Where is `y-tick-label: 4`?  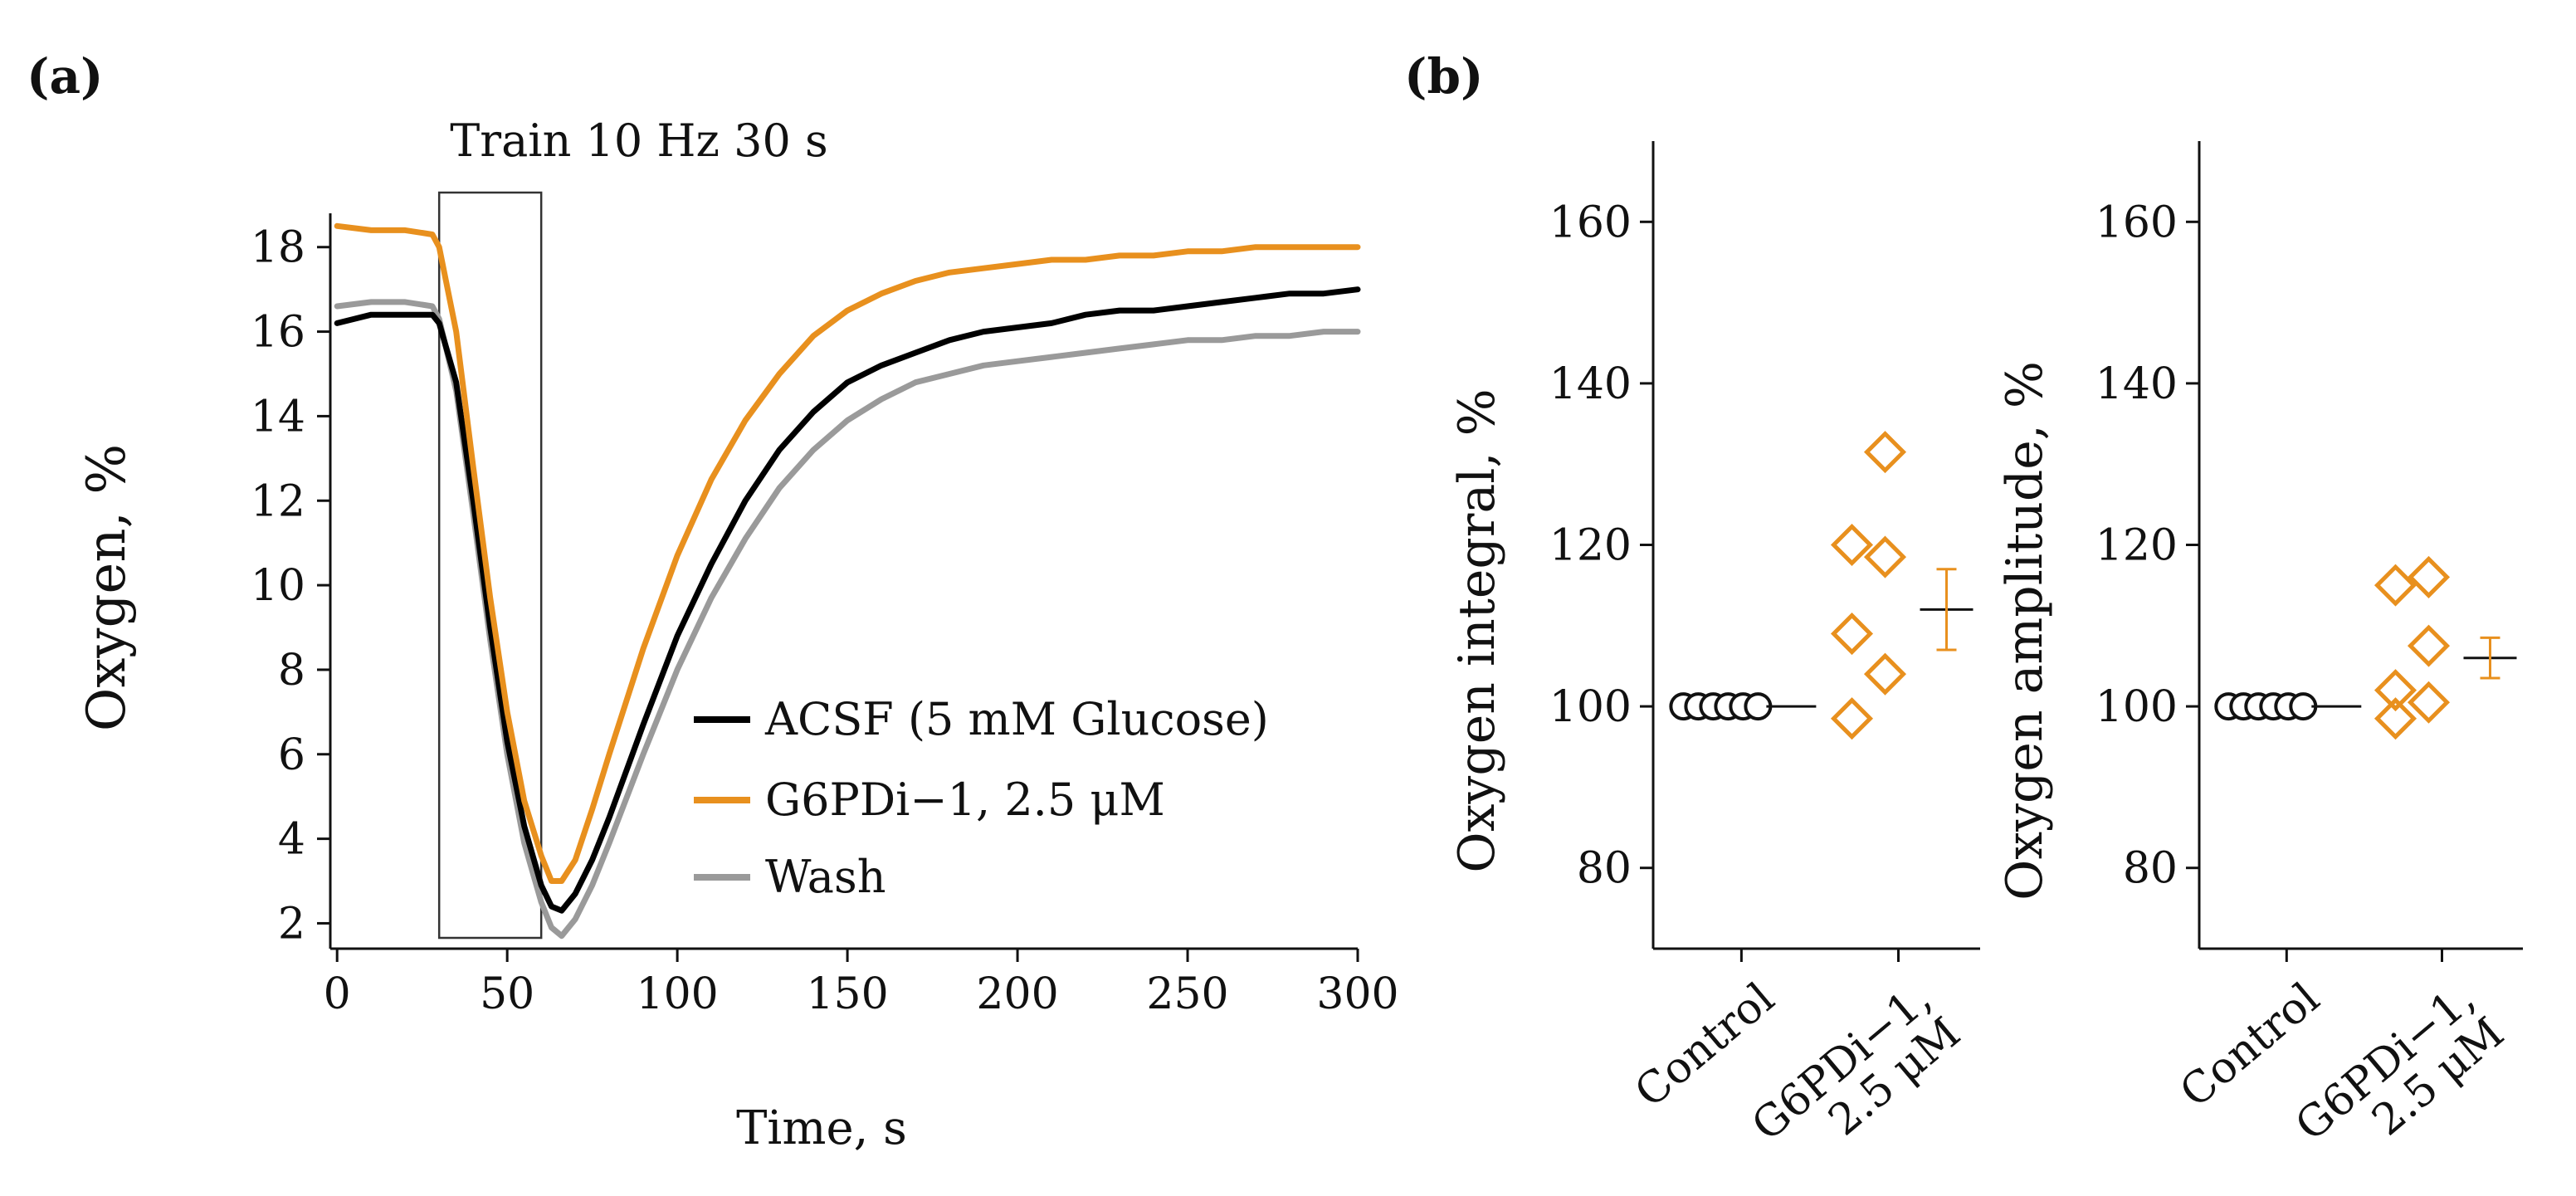 y-tick-label: 4 is located at coordinates (291, 840).